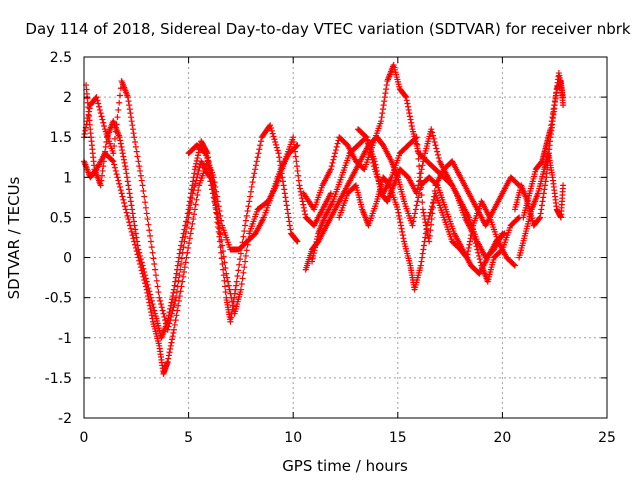 This screenshot has width=640, height=480. I want to click on y-axis-title: SDTVAR / TECUs, so click(14, 237).